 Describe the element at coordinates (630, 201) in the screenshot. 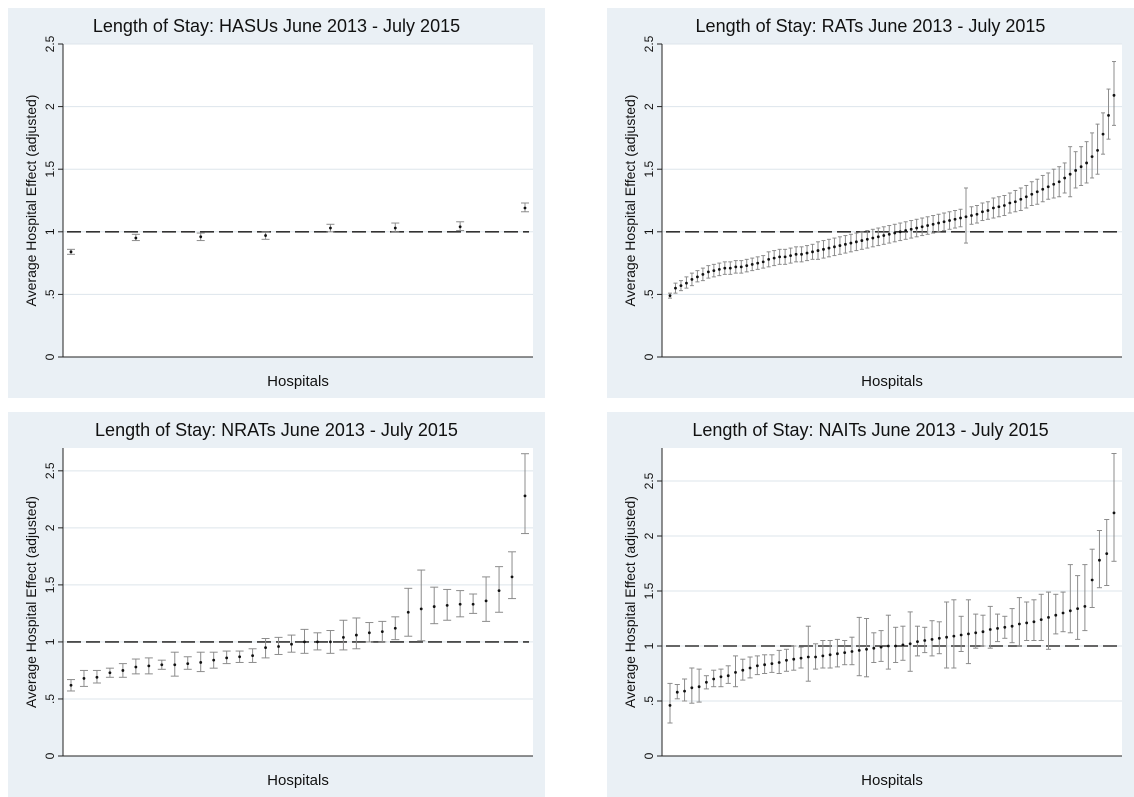

I see `y-axis-label: Average Hospital Effect (adjusted)` at that location.